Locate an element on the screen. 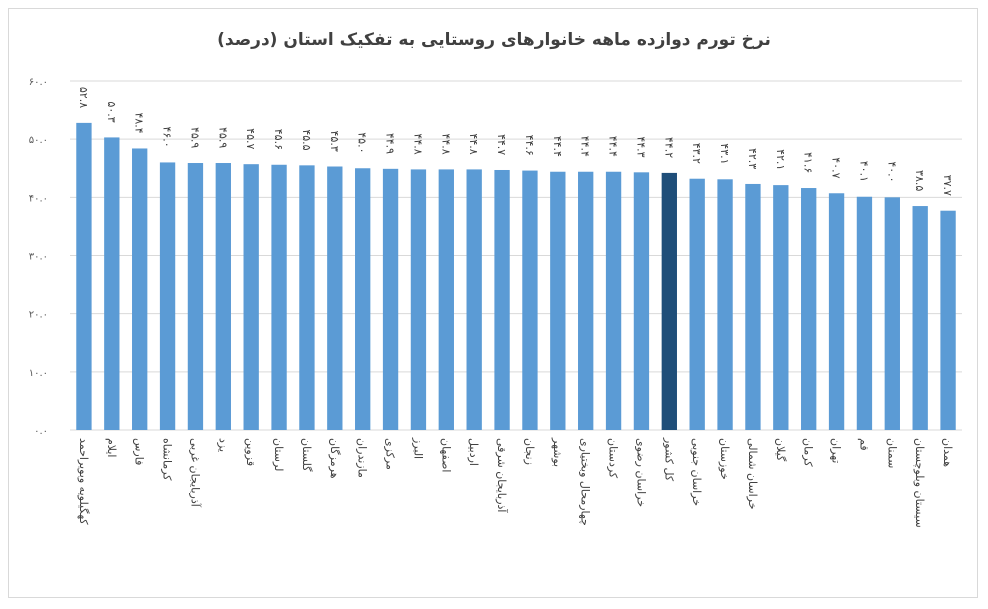  category-label: هرمزگان is located at coordinates (334, 458).